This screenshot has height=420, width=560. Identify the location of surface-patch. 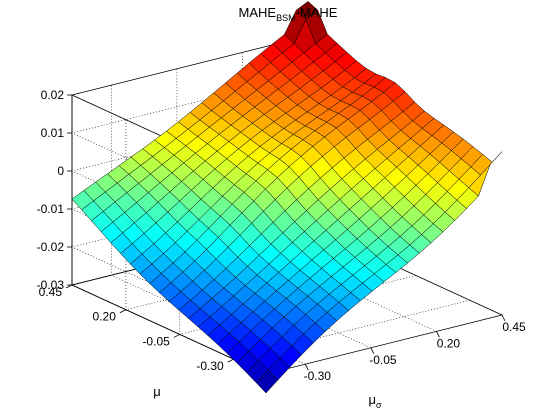
(82, 200).